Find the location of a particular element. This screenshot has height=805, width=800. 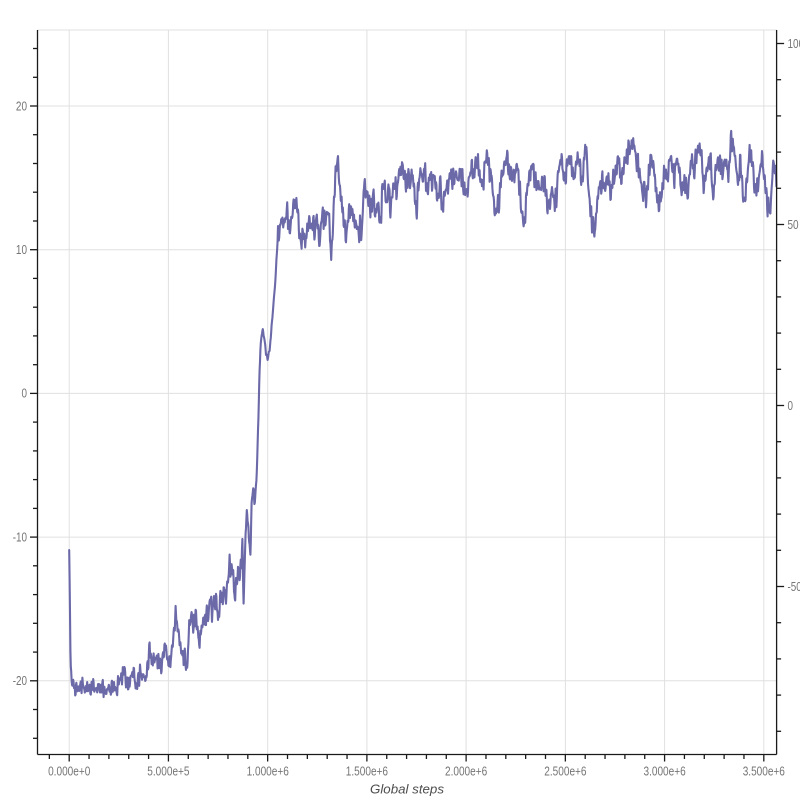

svg-text: 100 is located at coordinates (794, 44).